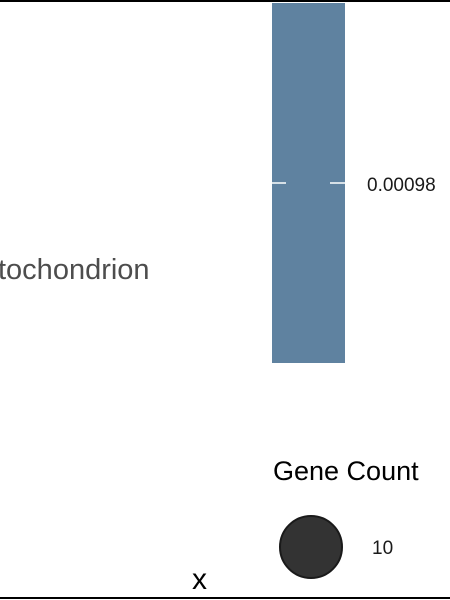  I want to click on legend-size-circle, so click(311, 547).